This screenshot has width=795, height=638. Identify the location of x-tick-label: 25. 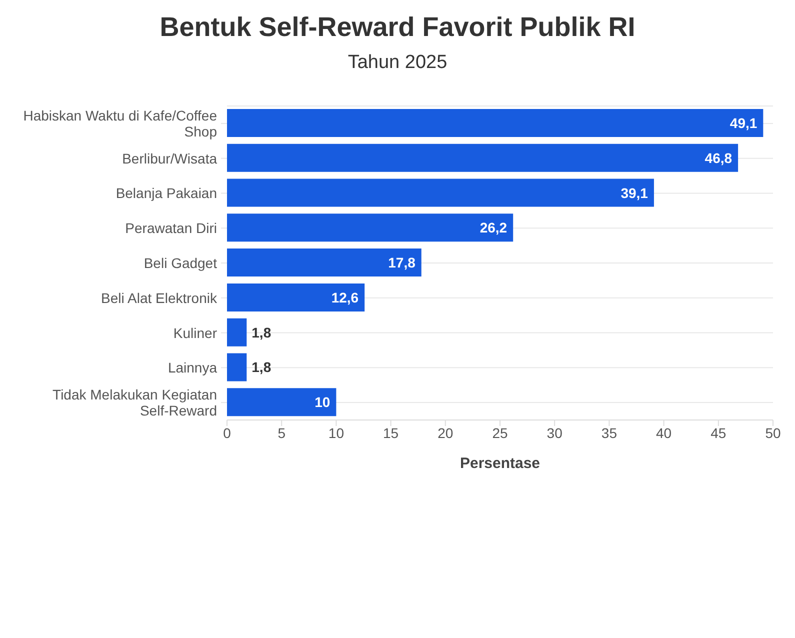
(500, 432).